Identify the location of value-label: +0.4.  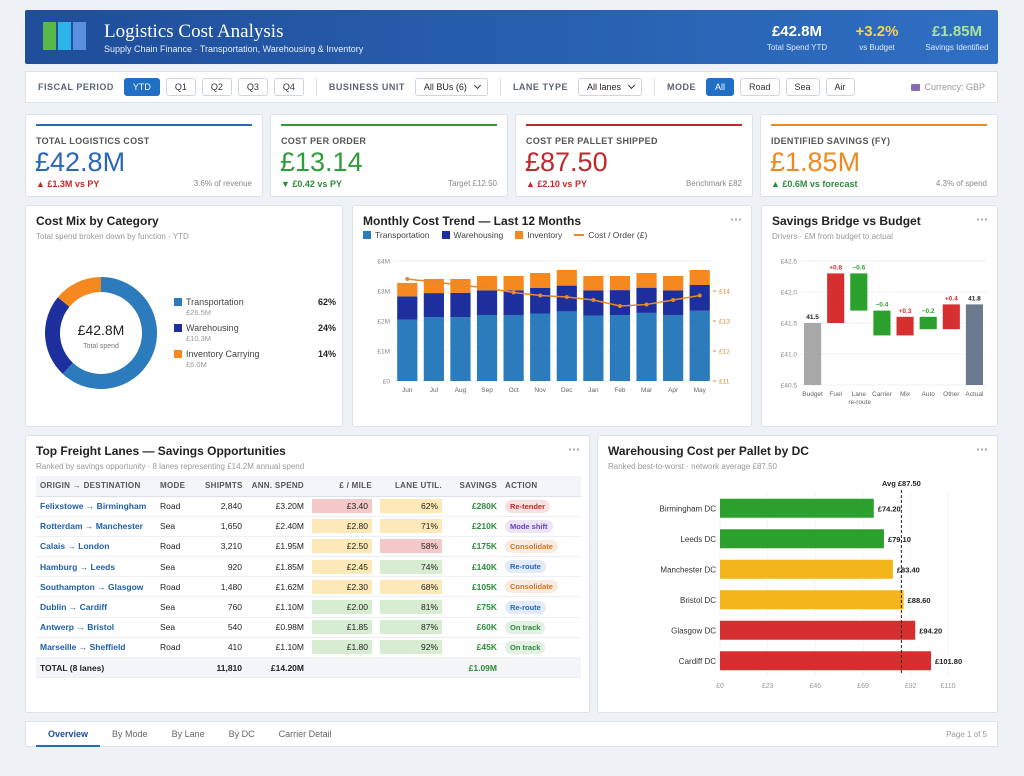
(951, 298).